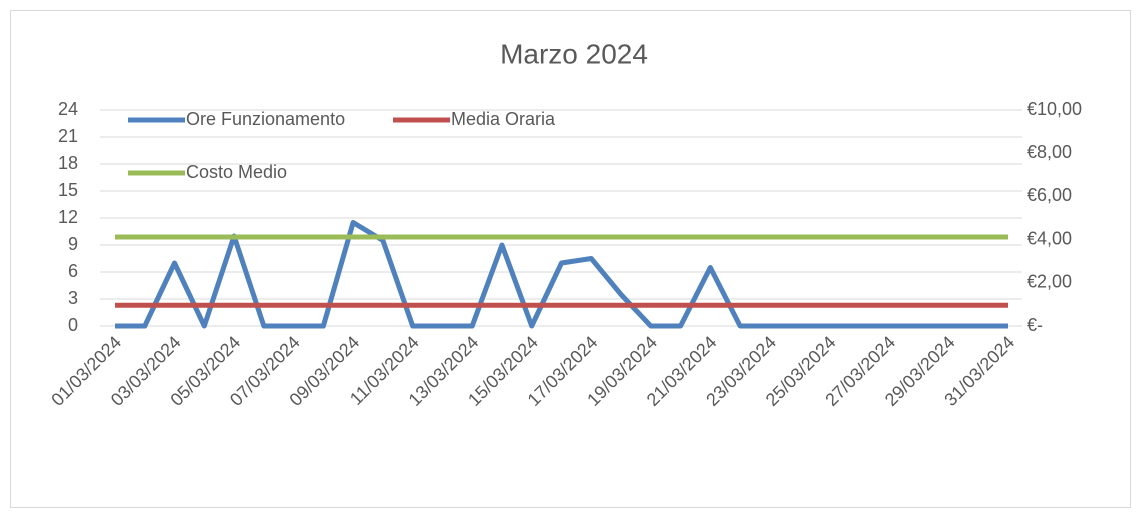 This screenshot has height=518, width=1141. Describe the element at coordinates (503, 119) in the screenshot. I see `legend-label: Media Oraria` at that location.